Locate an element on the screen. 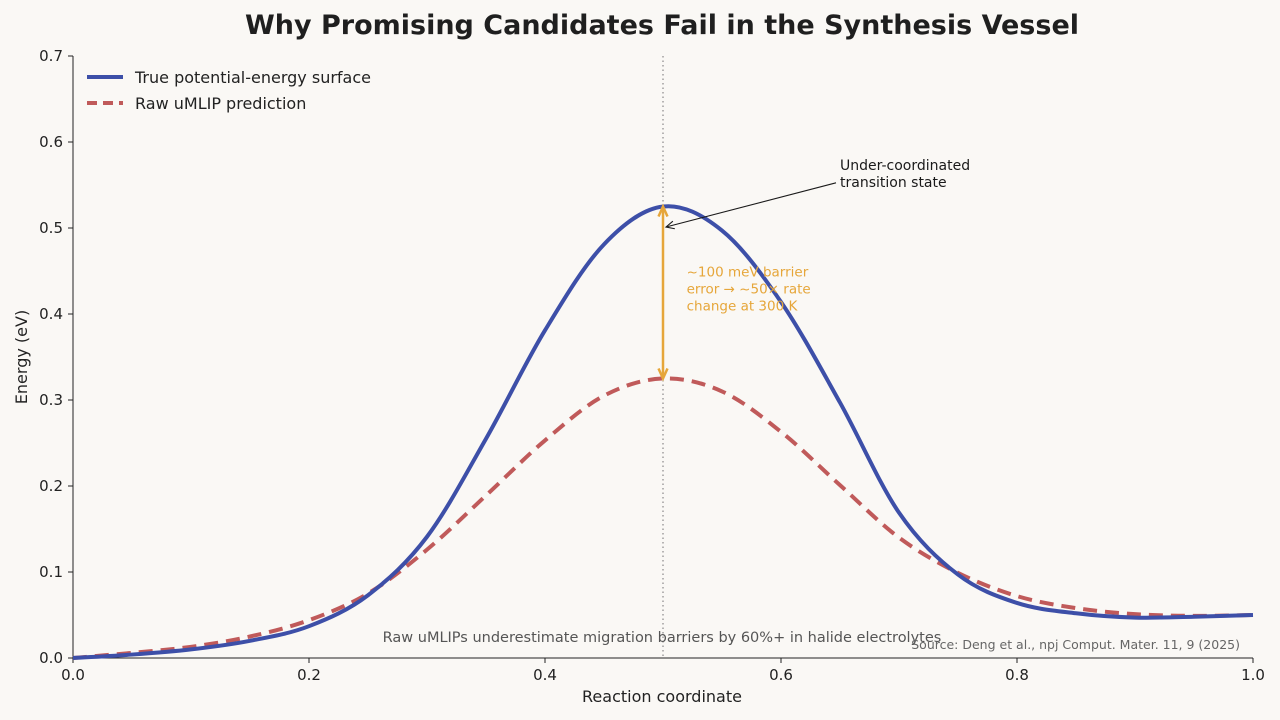 The width and height of the screenshot is (1280, 720). peak-pointer-line is located at coordinates (751, 205).